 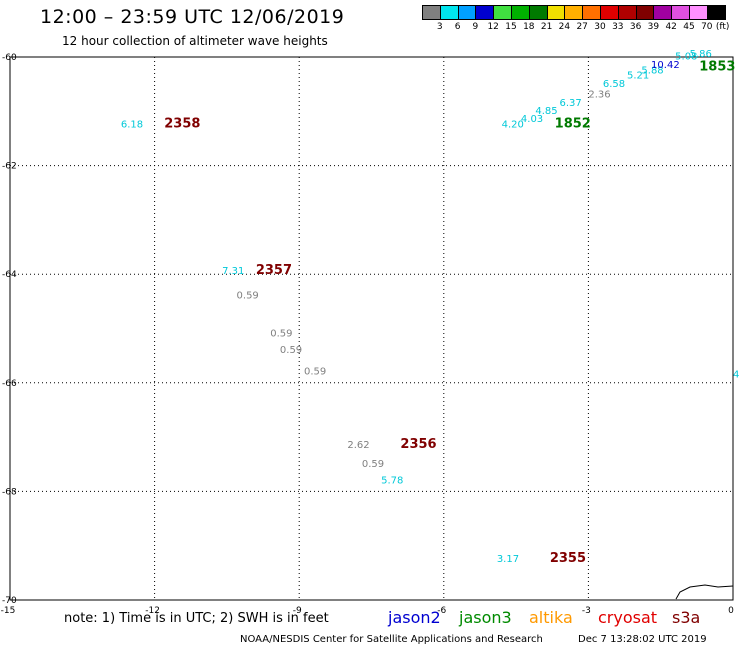 I want to click on x-tick-label: 0, so click(x=731, y=611).